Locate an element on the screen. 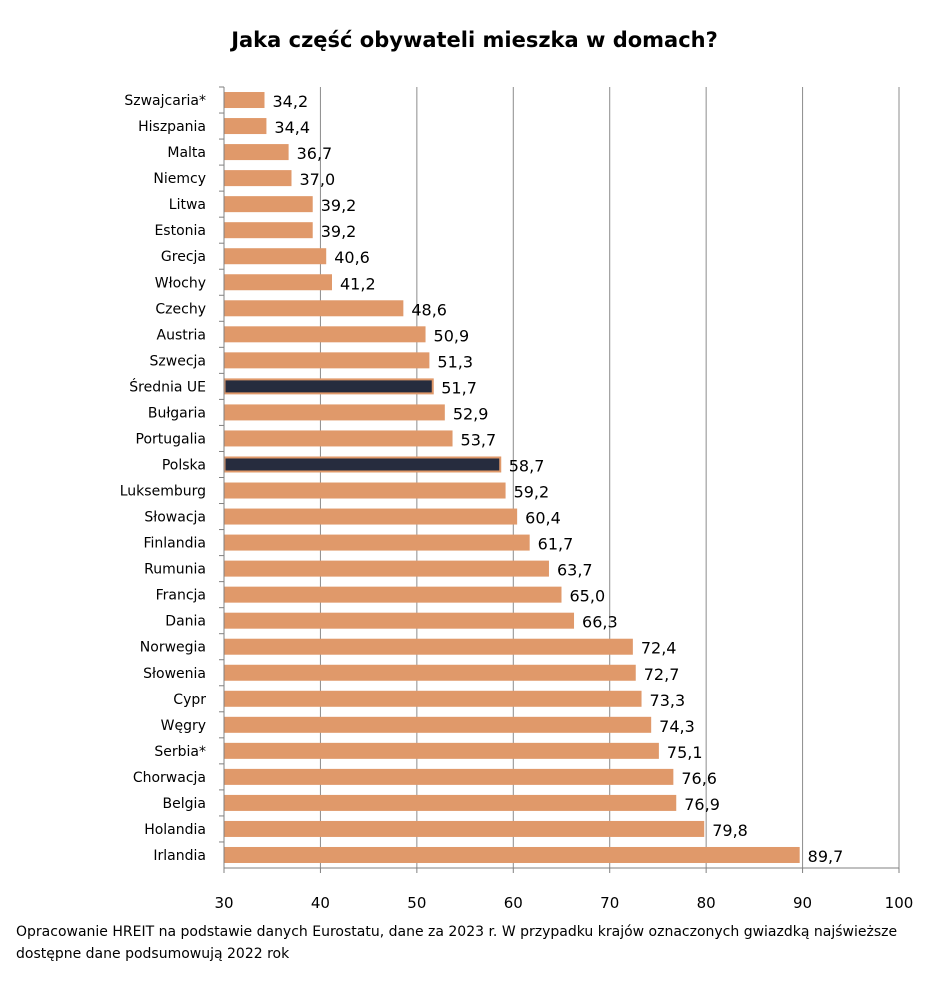  category-label: Cypr is located at coordinates (189, 700).